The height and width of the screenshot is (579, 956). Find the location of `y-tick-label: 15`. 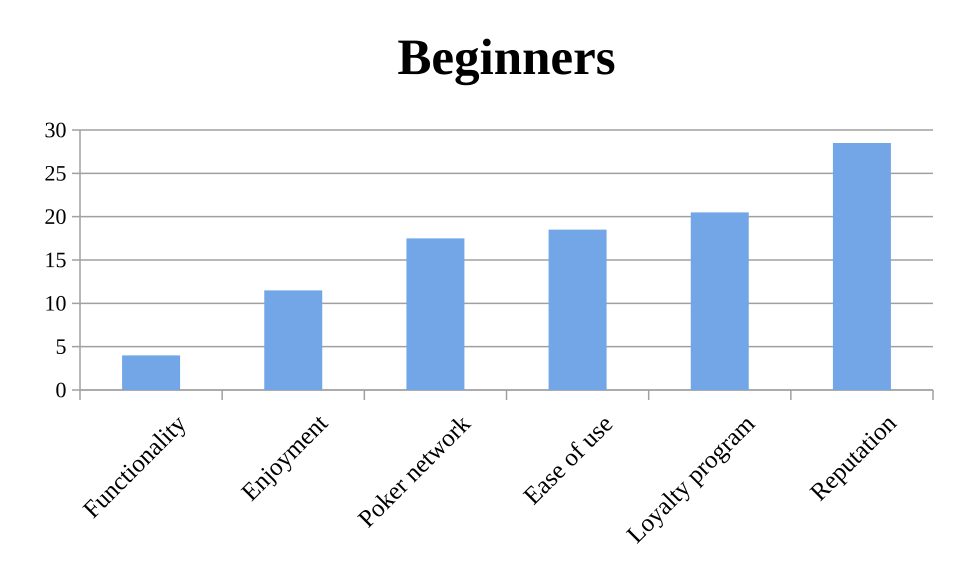

y-tick-label: 15 is located at coordinates (56, 260).